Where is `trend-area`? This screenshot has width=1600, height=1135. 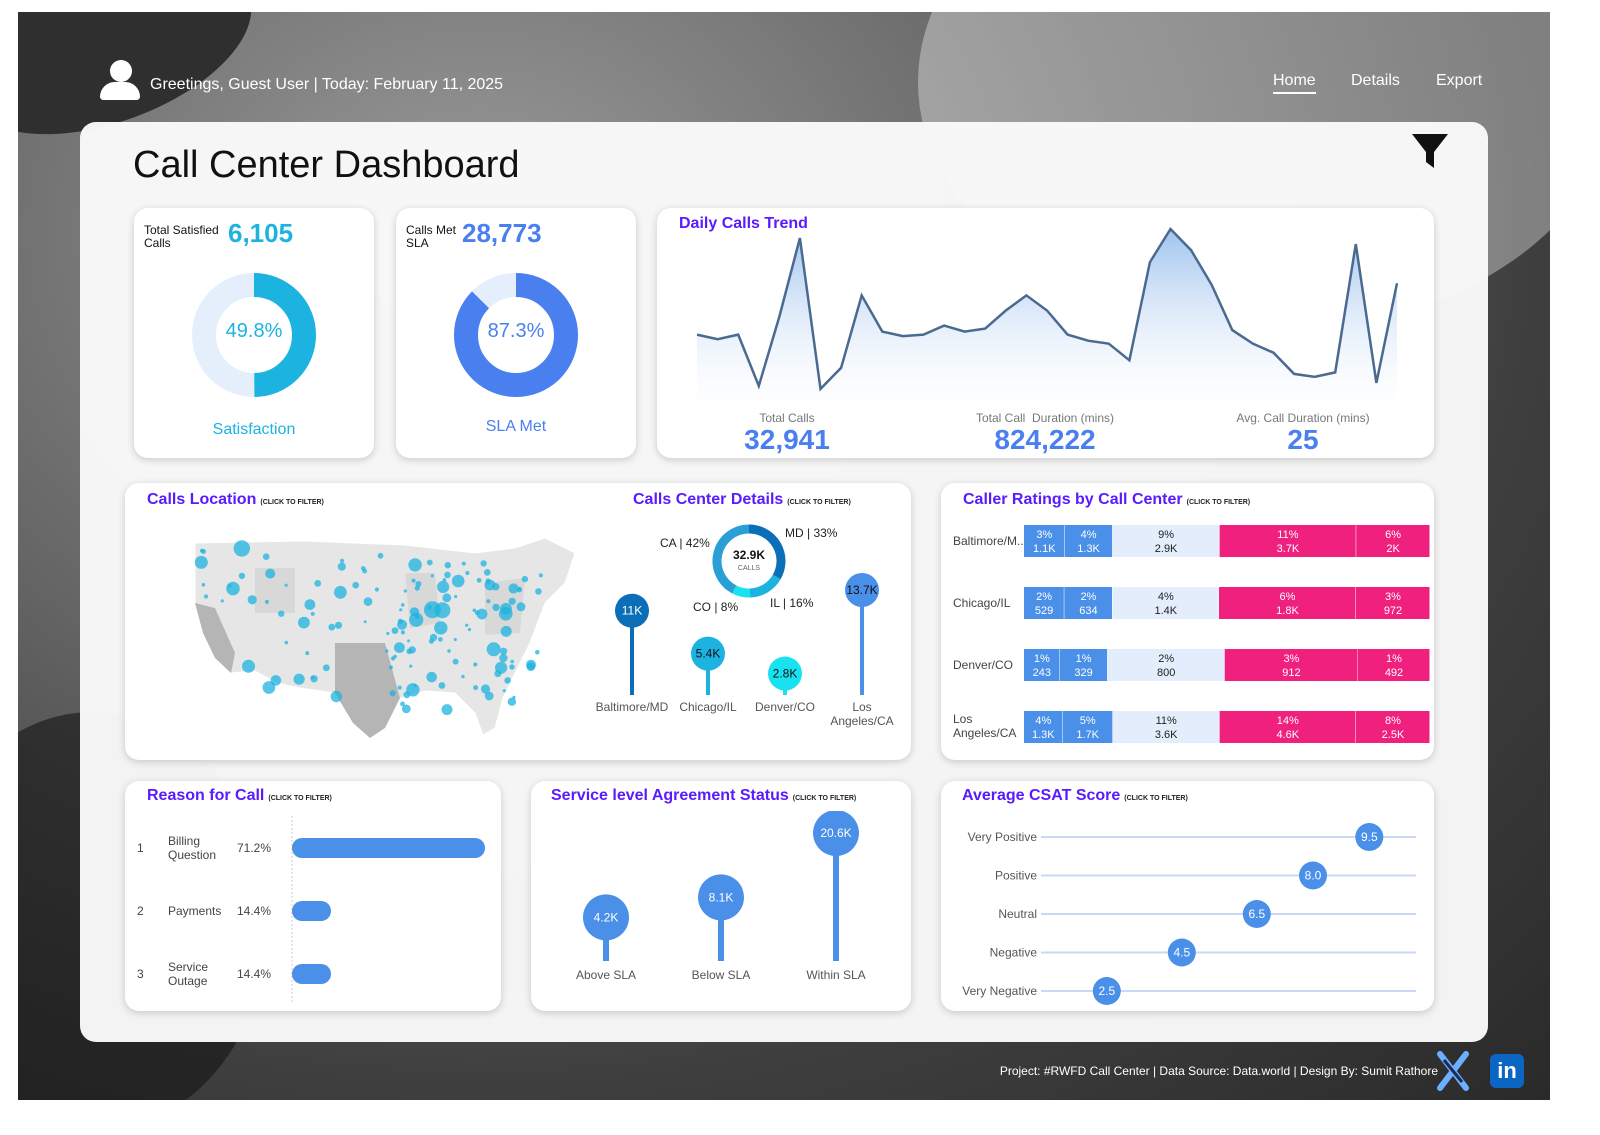
trend-area is located at coordinates (1047, 323).